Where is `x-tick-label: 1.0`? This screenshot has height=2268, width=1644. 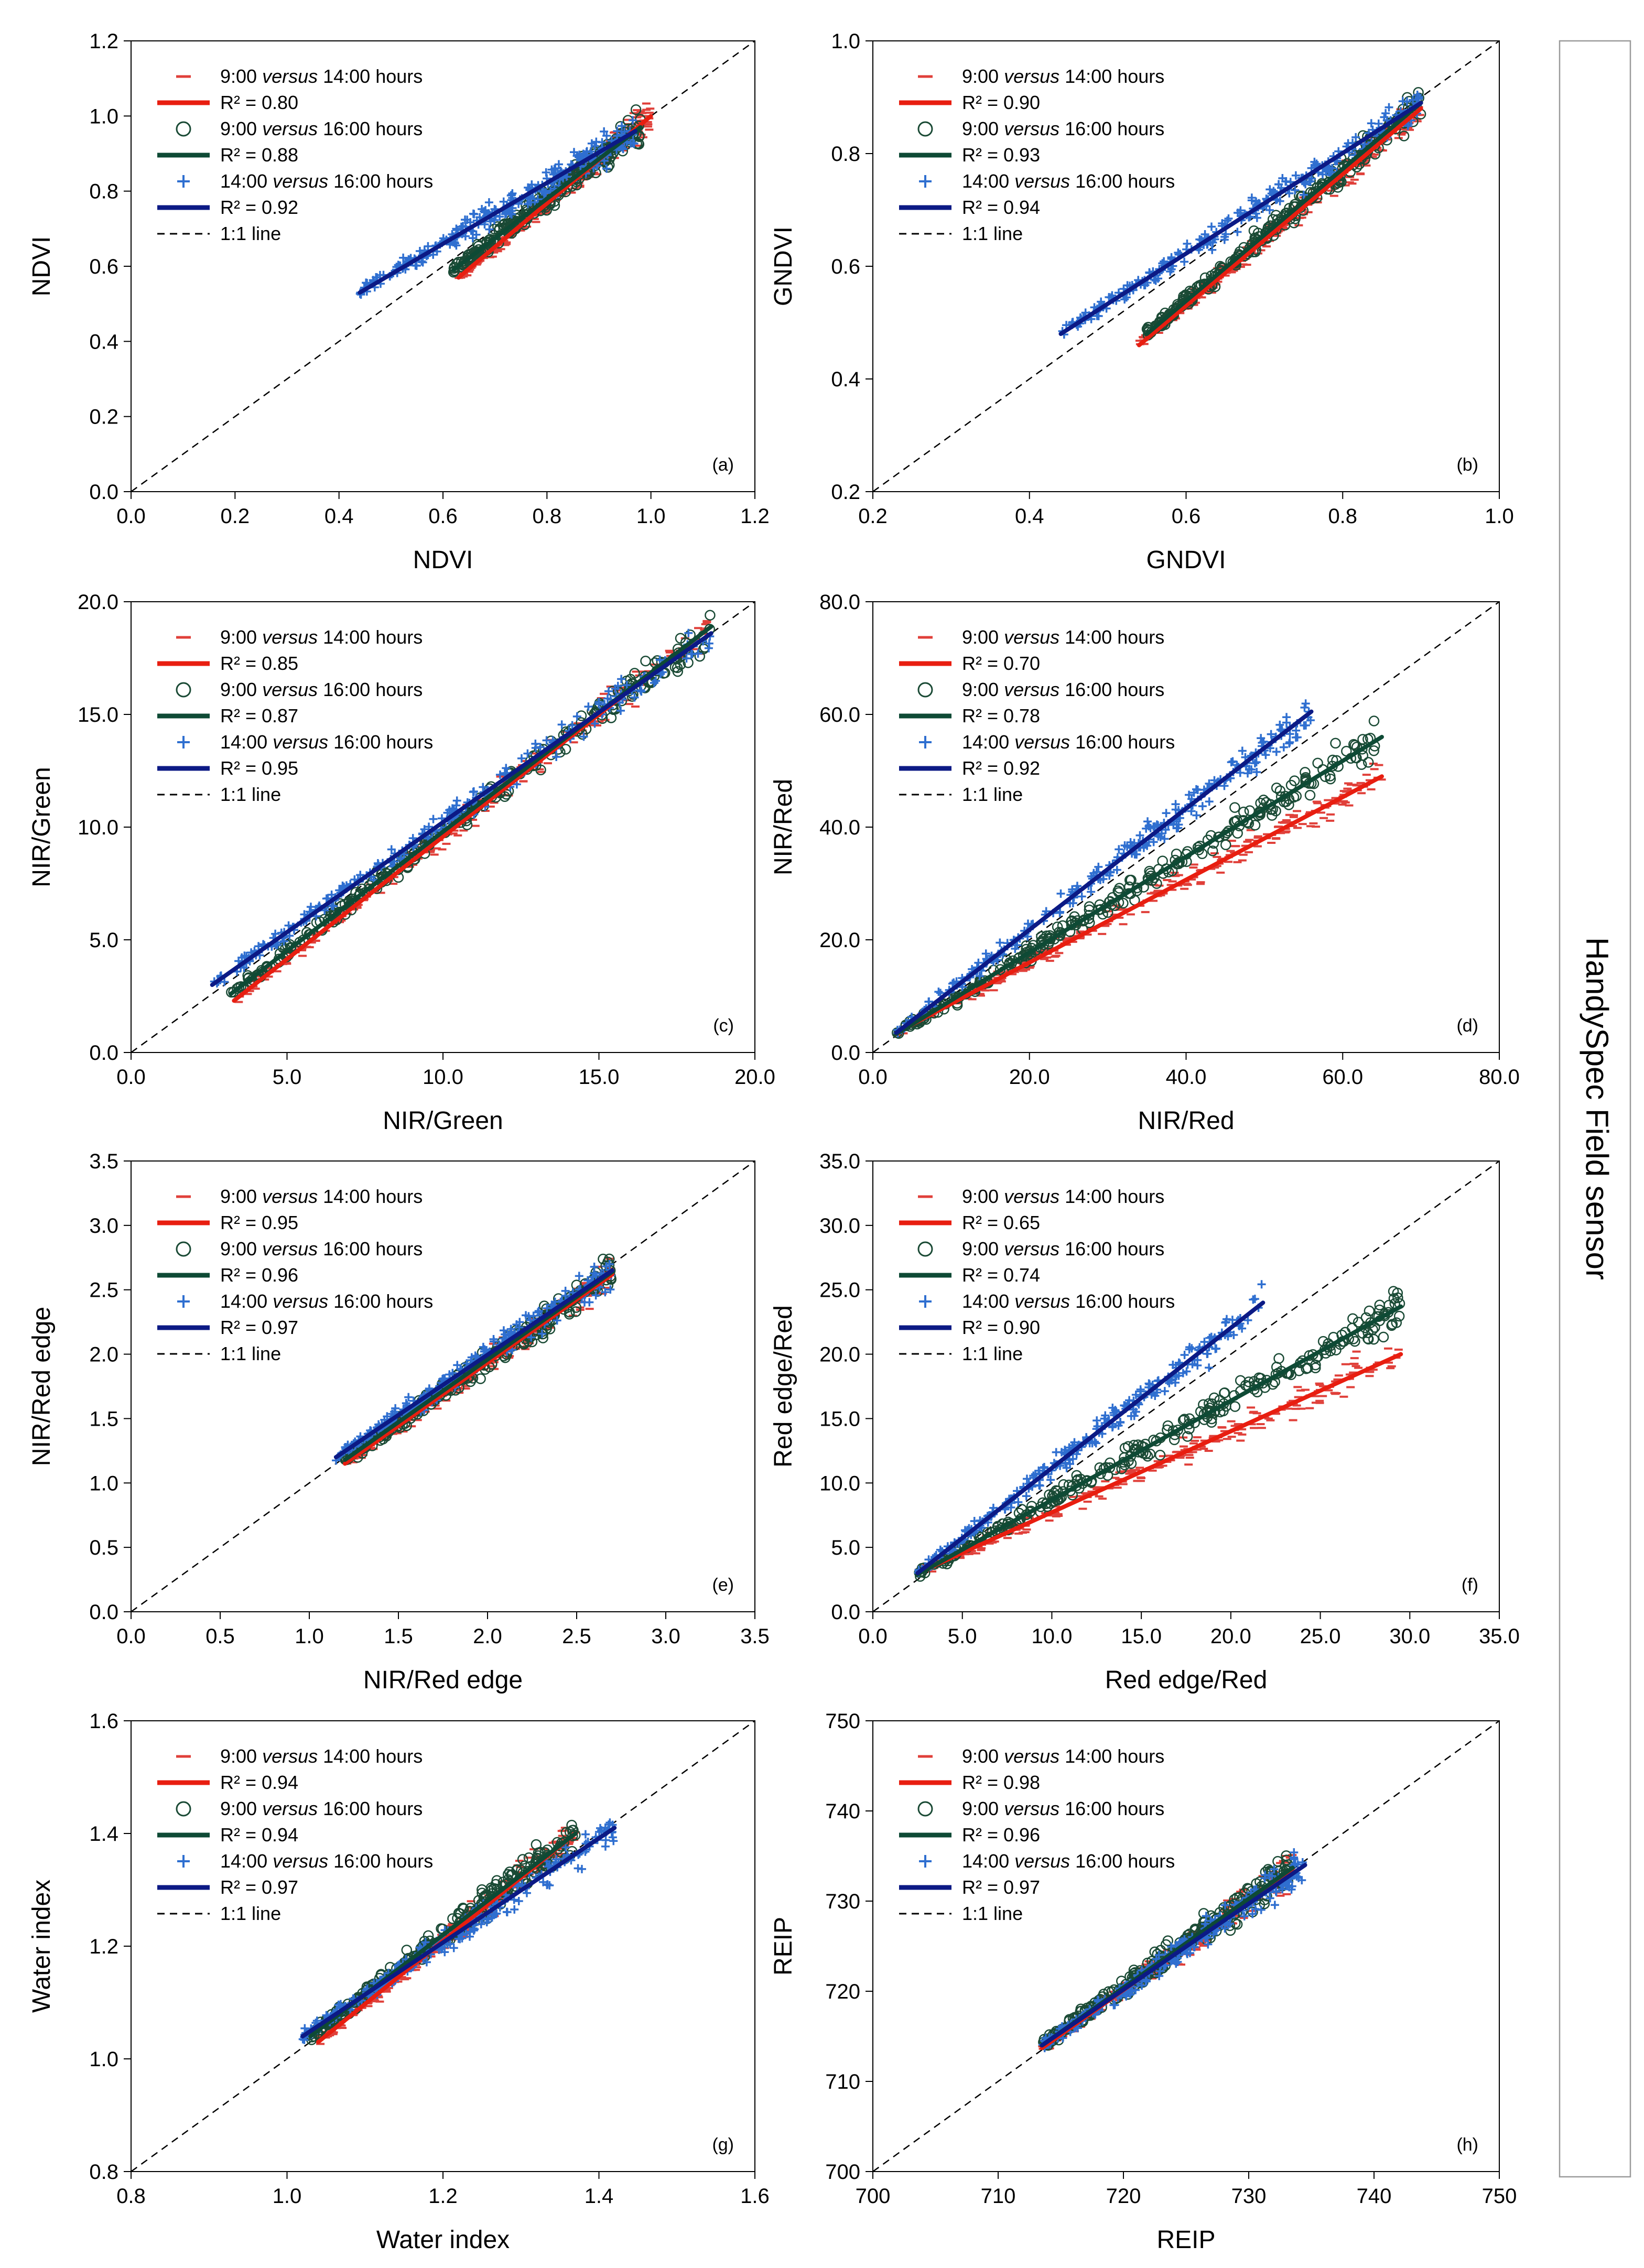
x-tick-label: 1.0 is located at coordinates (309, 1636).